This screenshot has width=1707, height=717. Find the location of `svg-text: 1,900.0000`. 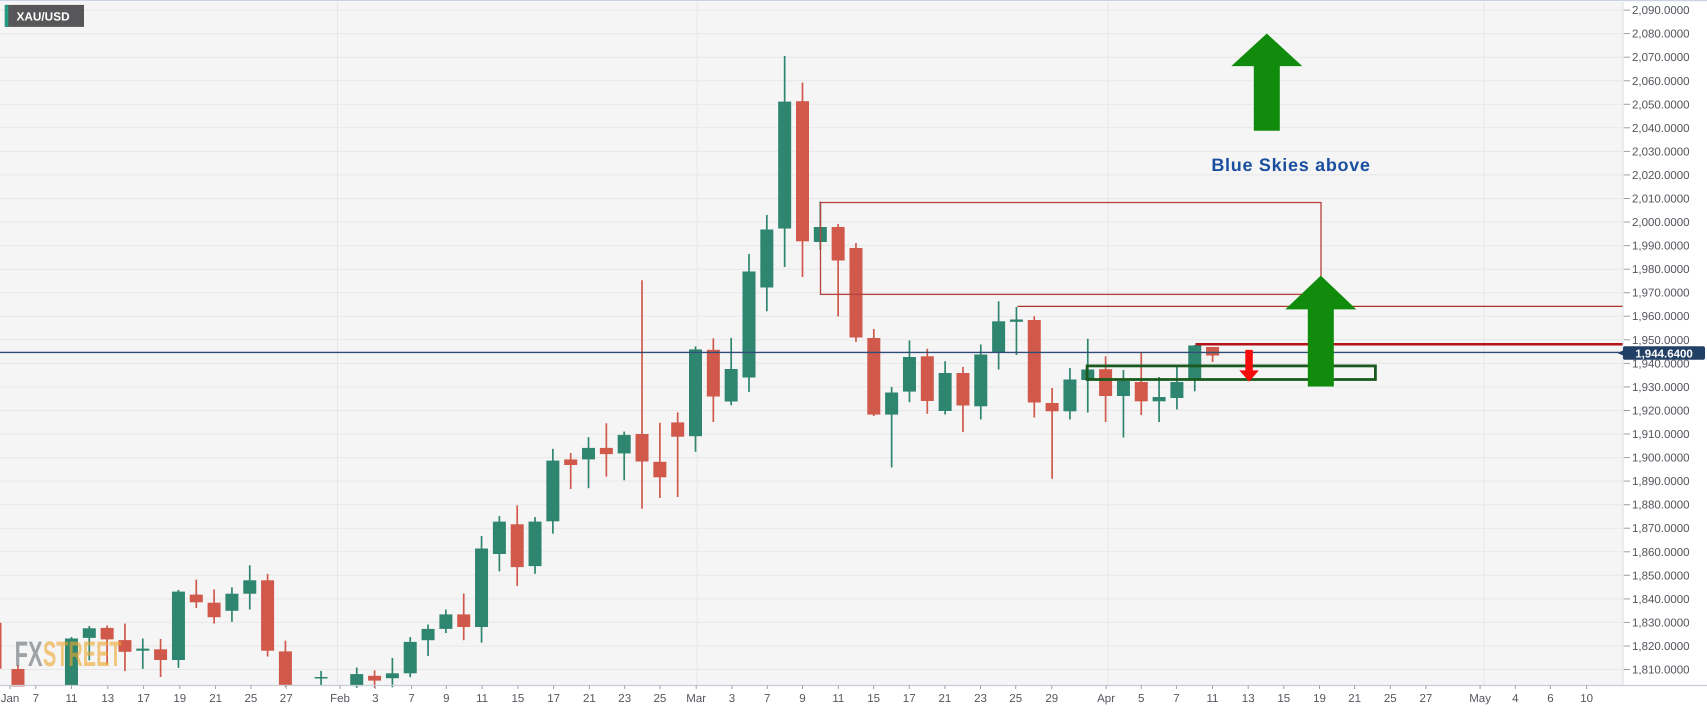

svg-text: 1,900.0000 is located at coordinates (1661, 459).